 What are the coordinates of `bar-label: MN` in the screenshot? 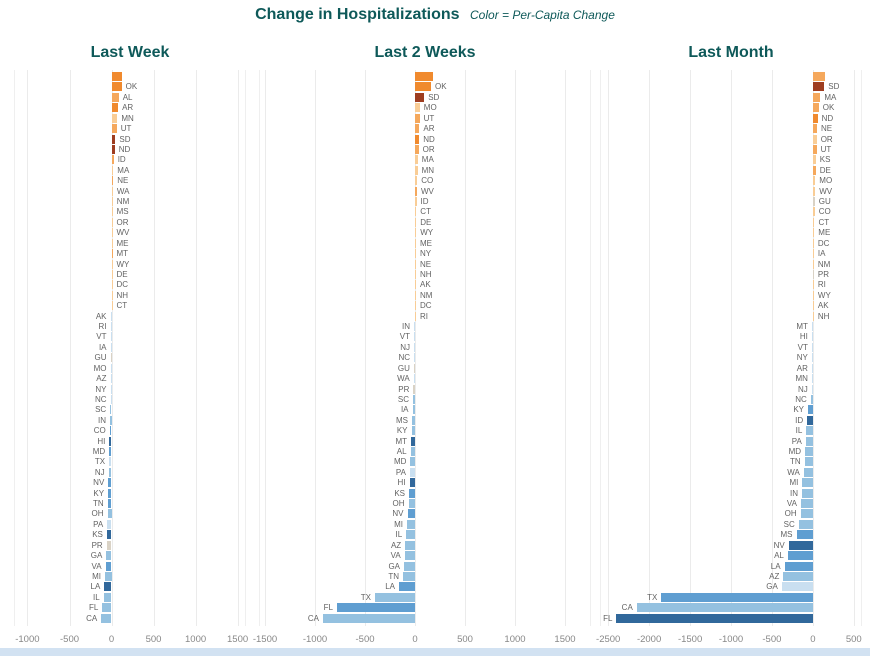 It's located at (428, 170).